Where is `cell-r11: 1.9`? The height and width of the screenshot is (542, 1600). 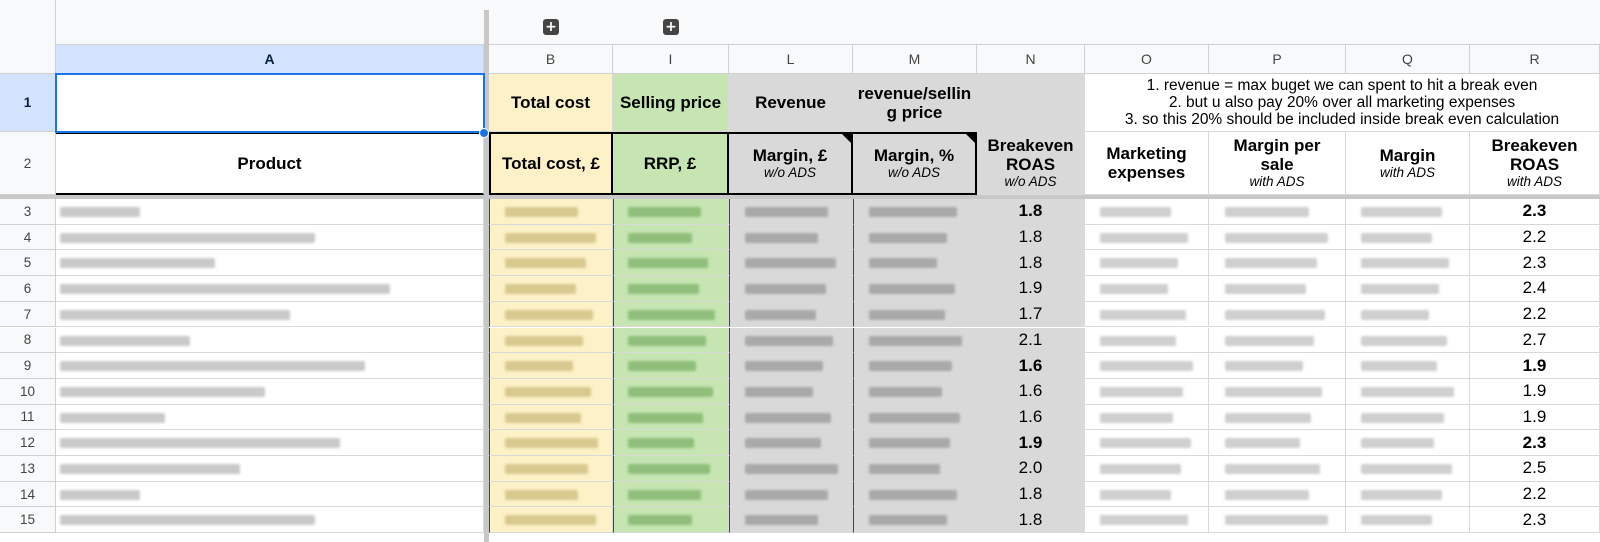
cell-r11: 1.9 is located at coordinates (1535, 417).